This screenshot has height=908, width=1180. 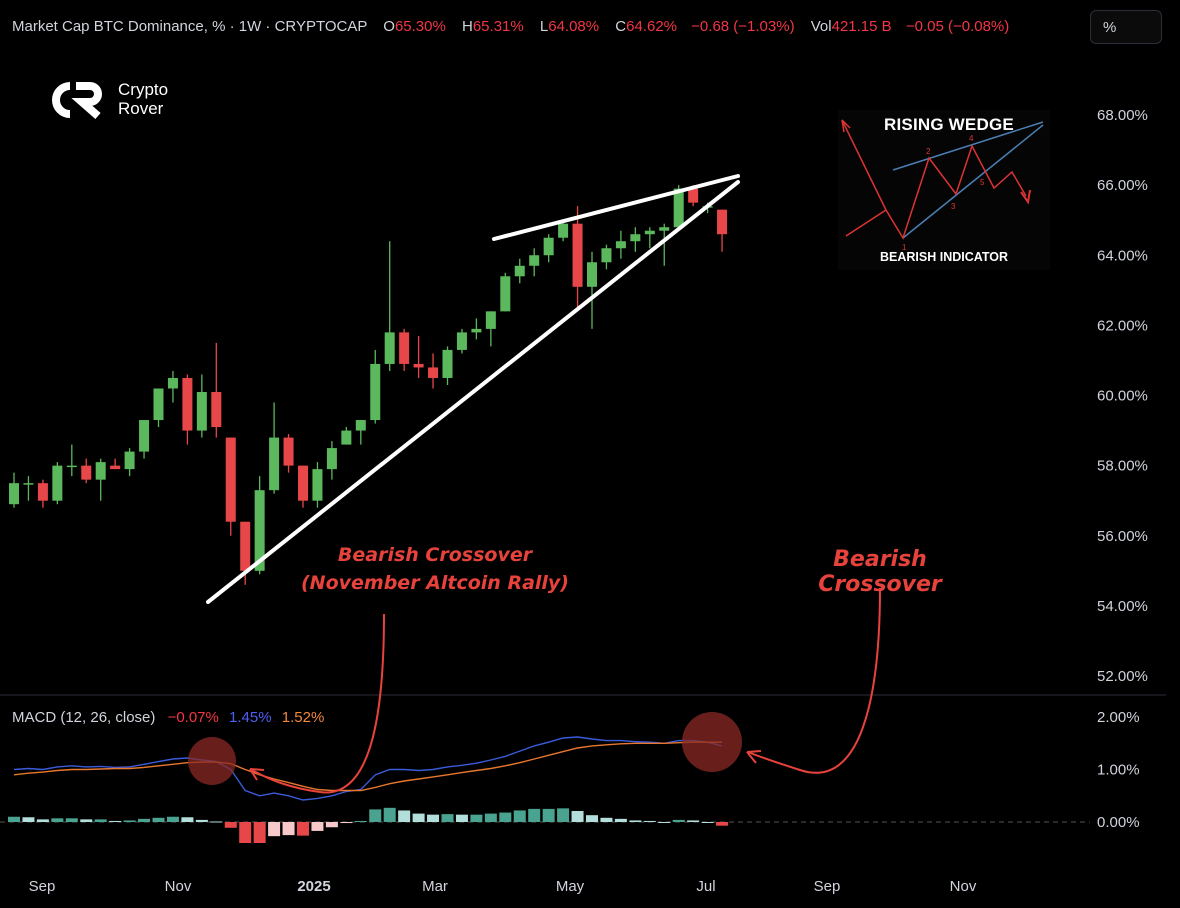 I want to click on macd-tick-label: 0.00%, so click(x=1118, y=822).